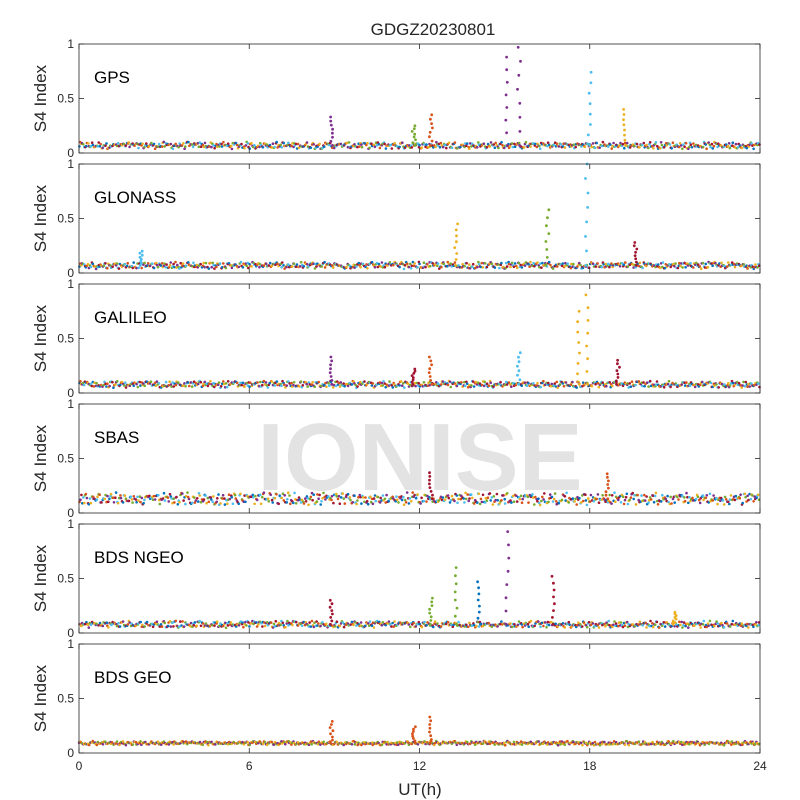  I want to click on y-tick-label: 1, so click(70, 164).